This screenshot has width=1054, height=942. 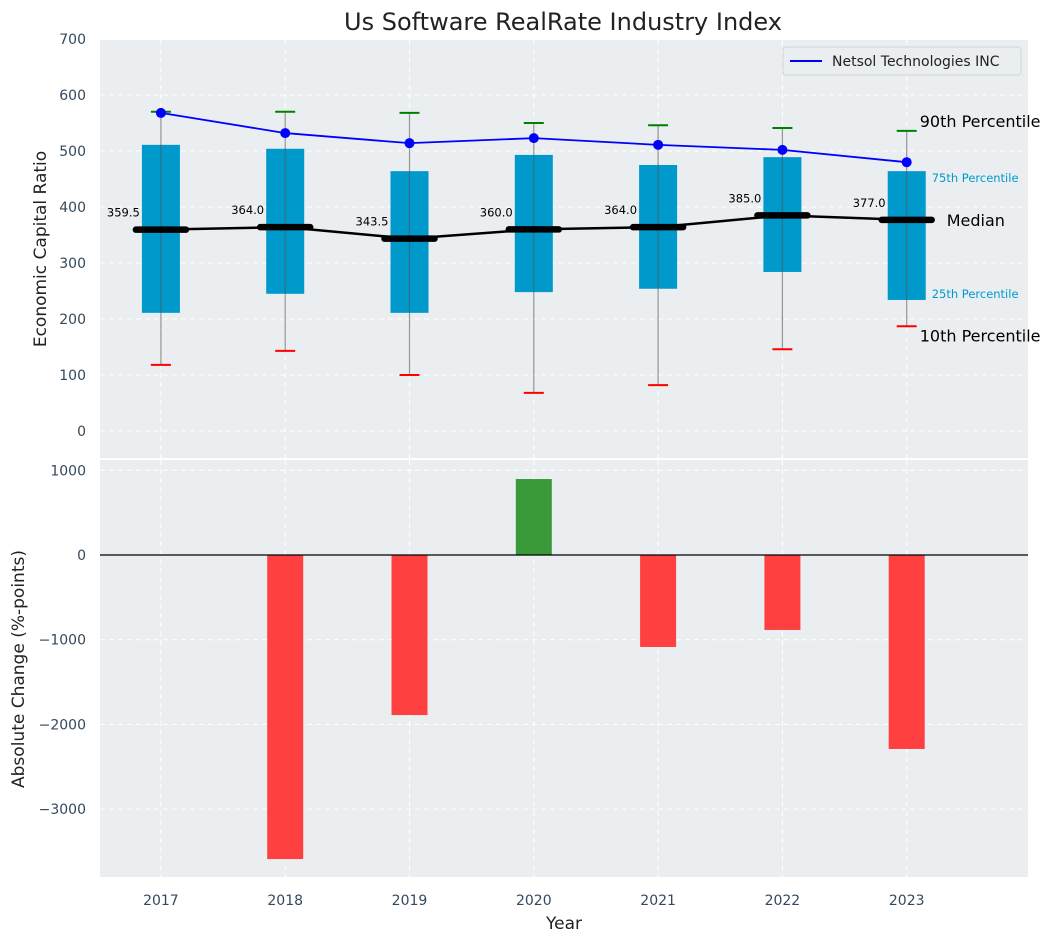 I want to click on bottom-y-tick-labels: −3000 −2000 −1000 0 1000, so click(x=62, y=640).